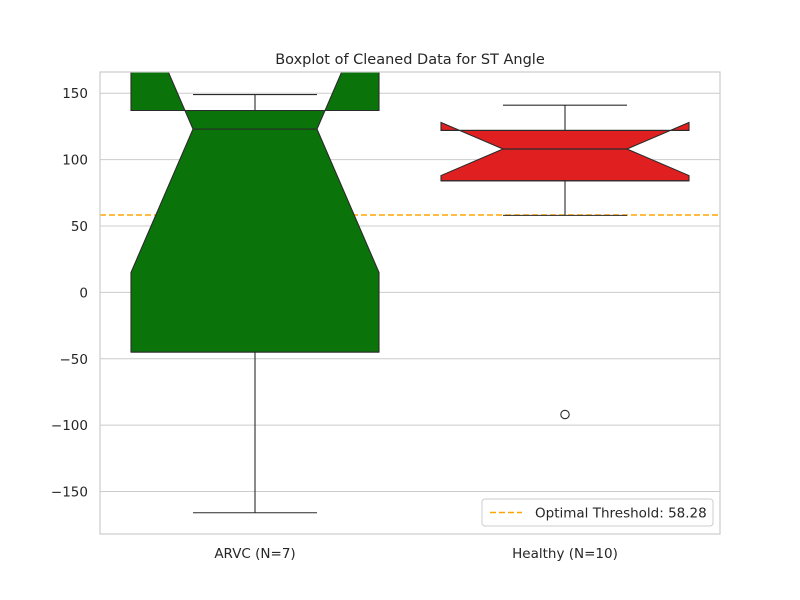 This screenshot has width=800, height=600. Describe the element at coordinates (75, 161) in the screenshot. I see `y-tick-label: 100` at that location.